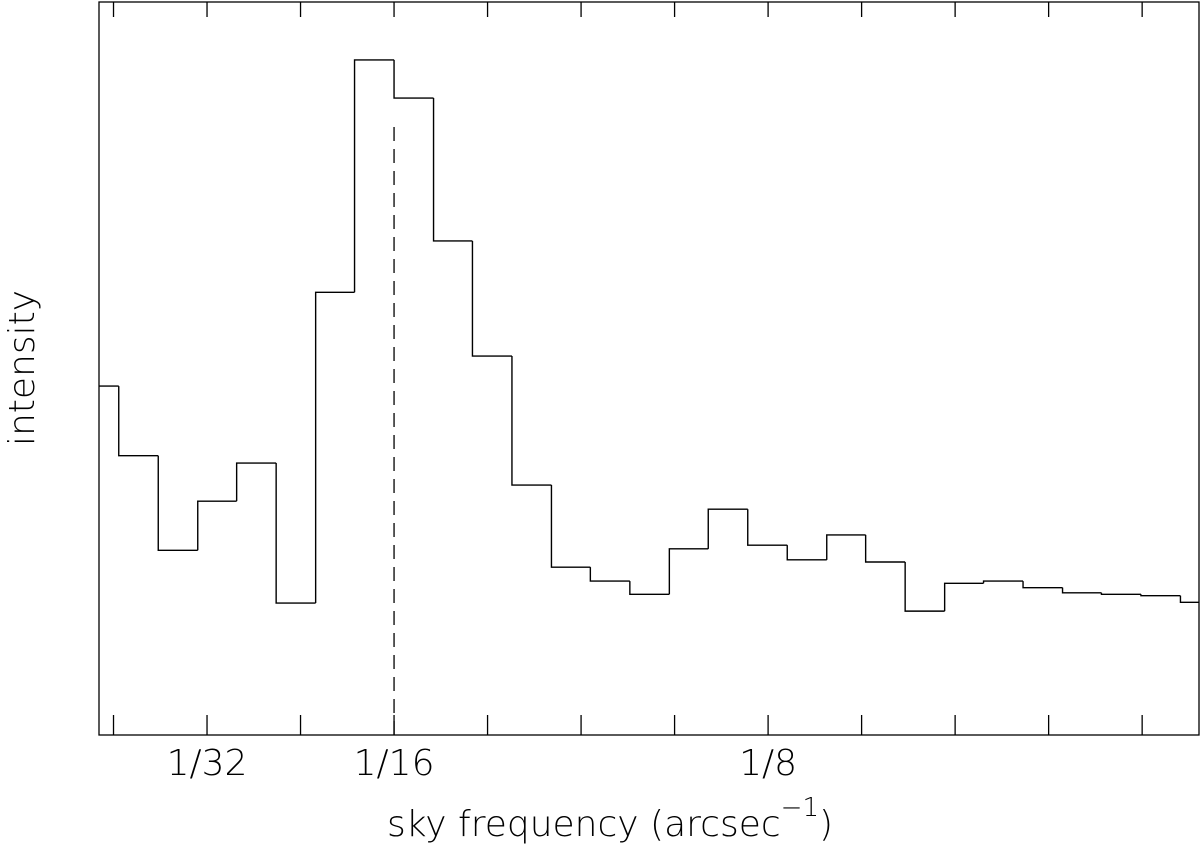 The width and height of the screenshot is (1200, 846). Describe the element at coordinates (768, 763) in the screenshot. I see `x-tick-label: 1/8` at that location.